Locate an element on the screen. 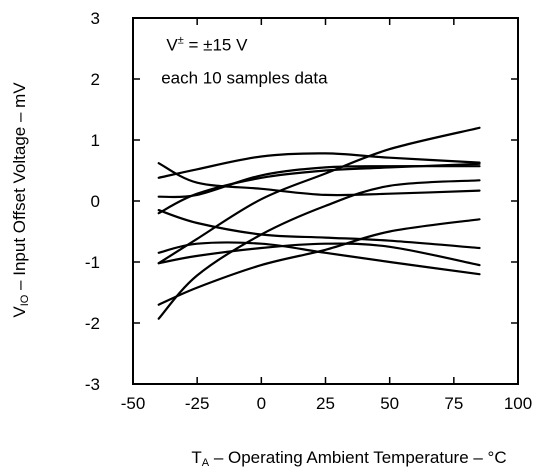 Image resolution: width=550 pixels, height=474 pixels. x-tick-label: 0 is located at coordinates (261, 403).